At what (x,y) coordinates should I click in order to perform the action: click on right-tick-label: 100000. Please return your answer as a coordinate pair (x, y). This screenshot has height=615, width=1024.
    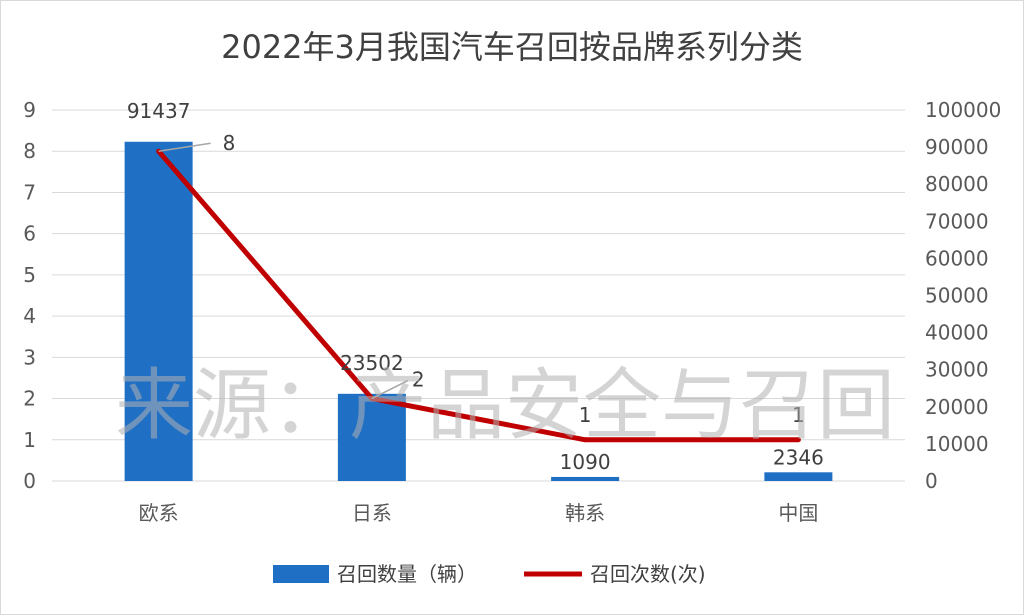
    Looking at the image, I should click on (963, 110).